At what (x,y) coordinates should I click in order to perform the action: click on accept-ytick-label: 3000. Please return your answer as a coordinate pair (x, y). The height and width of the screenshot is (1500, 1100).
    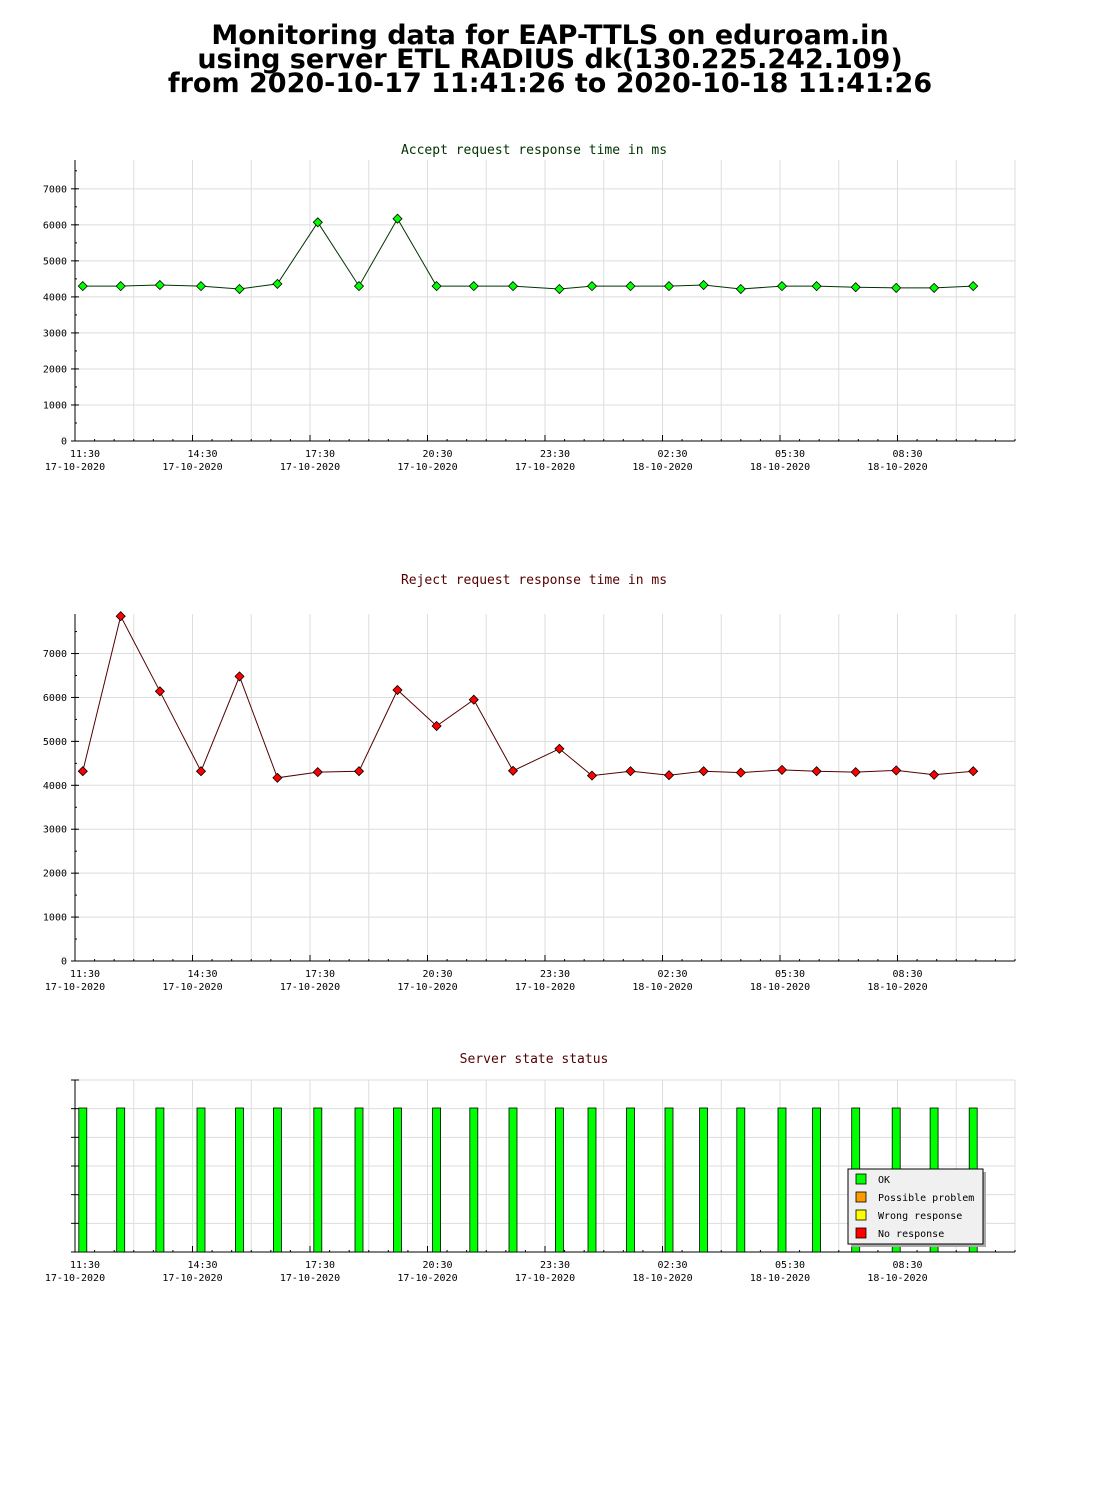
    Looking at the image, I should click on (55, 333).